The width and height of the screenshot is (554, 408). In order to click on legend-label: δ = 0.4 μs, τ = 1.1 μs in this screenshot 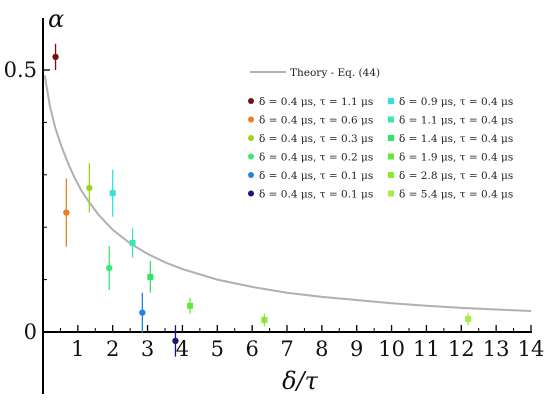, I will do `click(316, 102)`.